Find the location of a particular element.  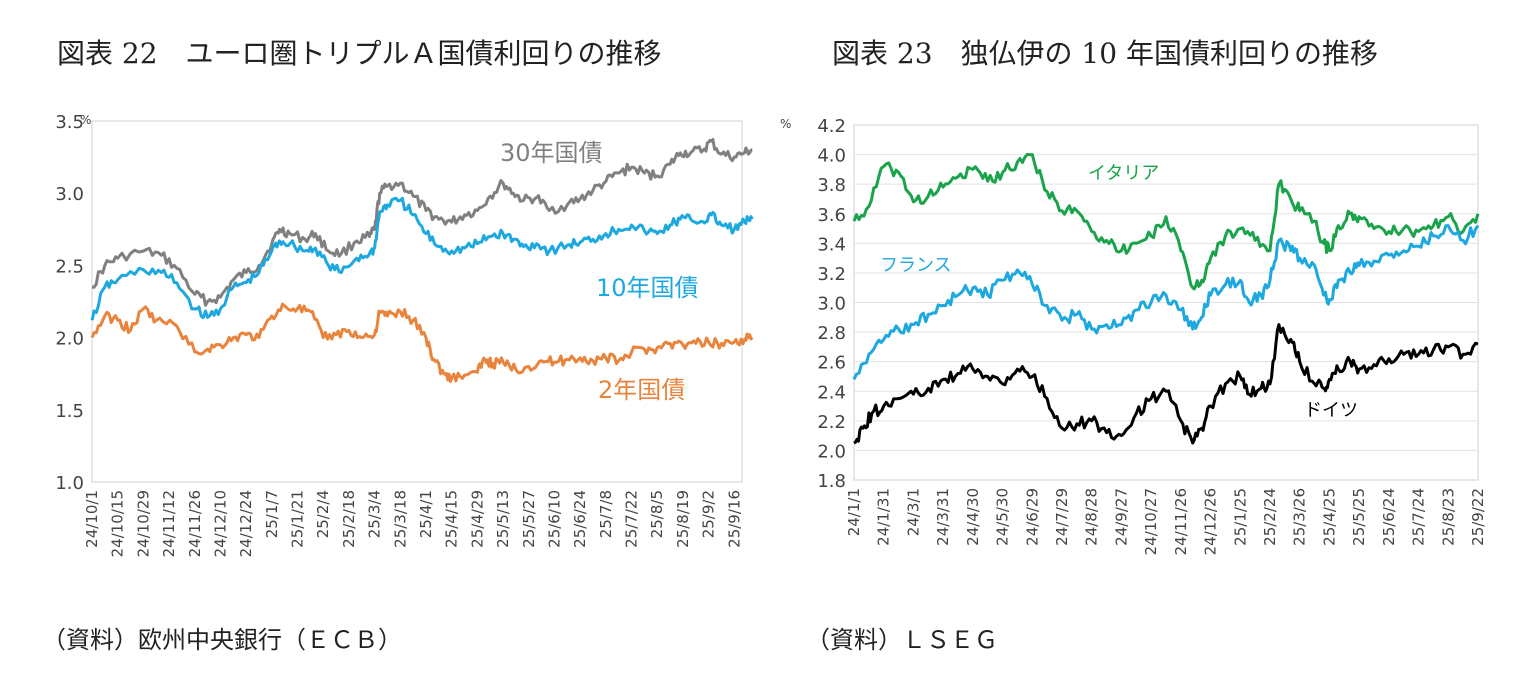

x-tick-label: 25/8/5 is located at coordinates (657, 514).